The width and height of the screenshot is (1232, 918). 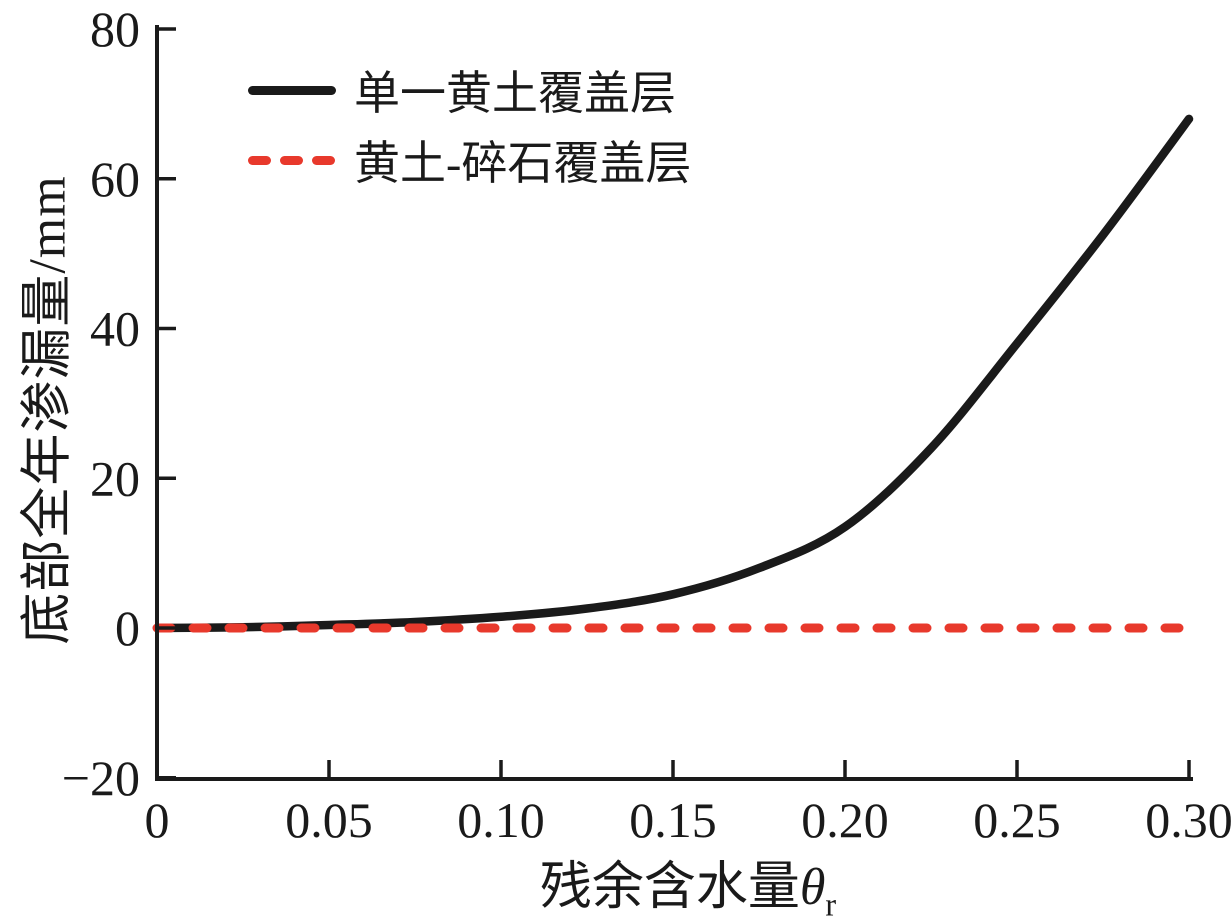 I want to click on dashed-line-swatch, so click(x=292, y=160).